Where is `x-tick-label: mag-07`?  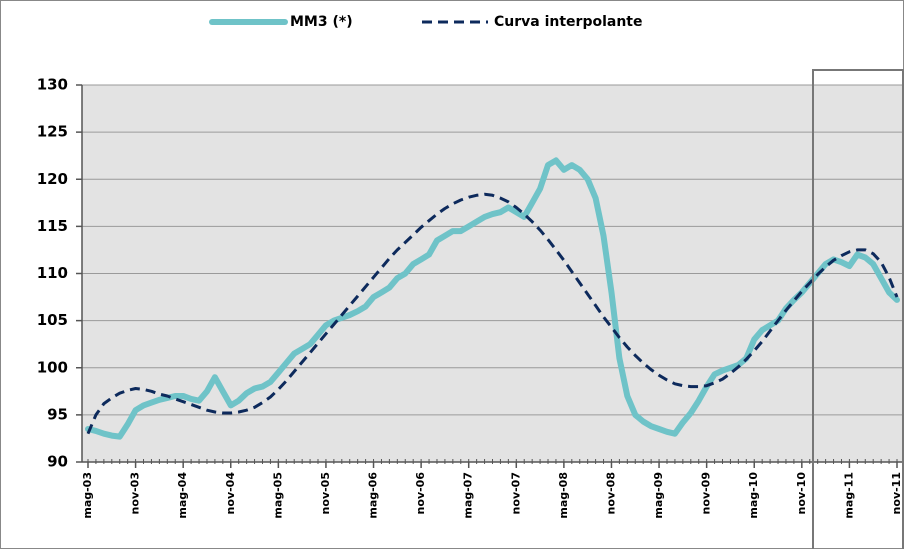
x-tick-label: mag-07 is located at coordinates (468, 495).